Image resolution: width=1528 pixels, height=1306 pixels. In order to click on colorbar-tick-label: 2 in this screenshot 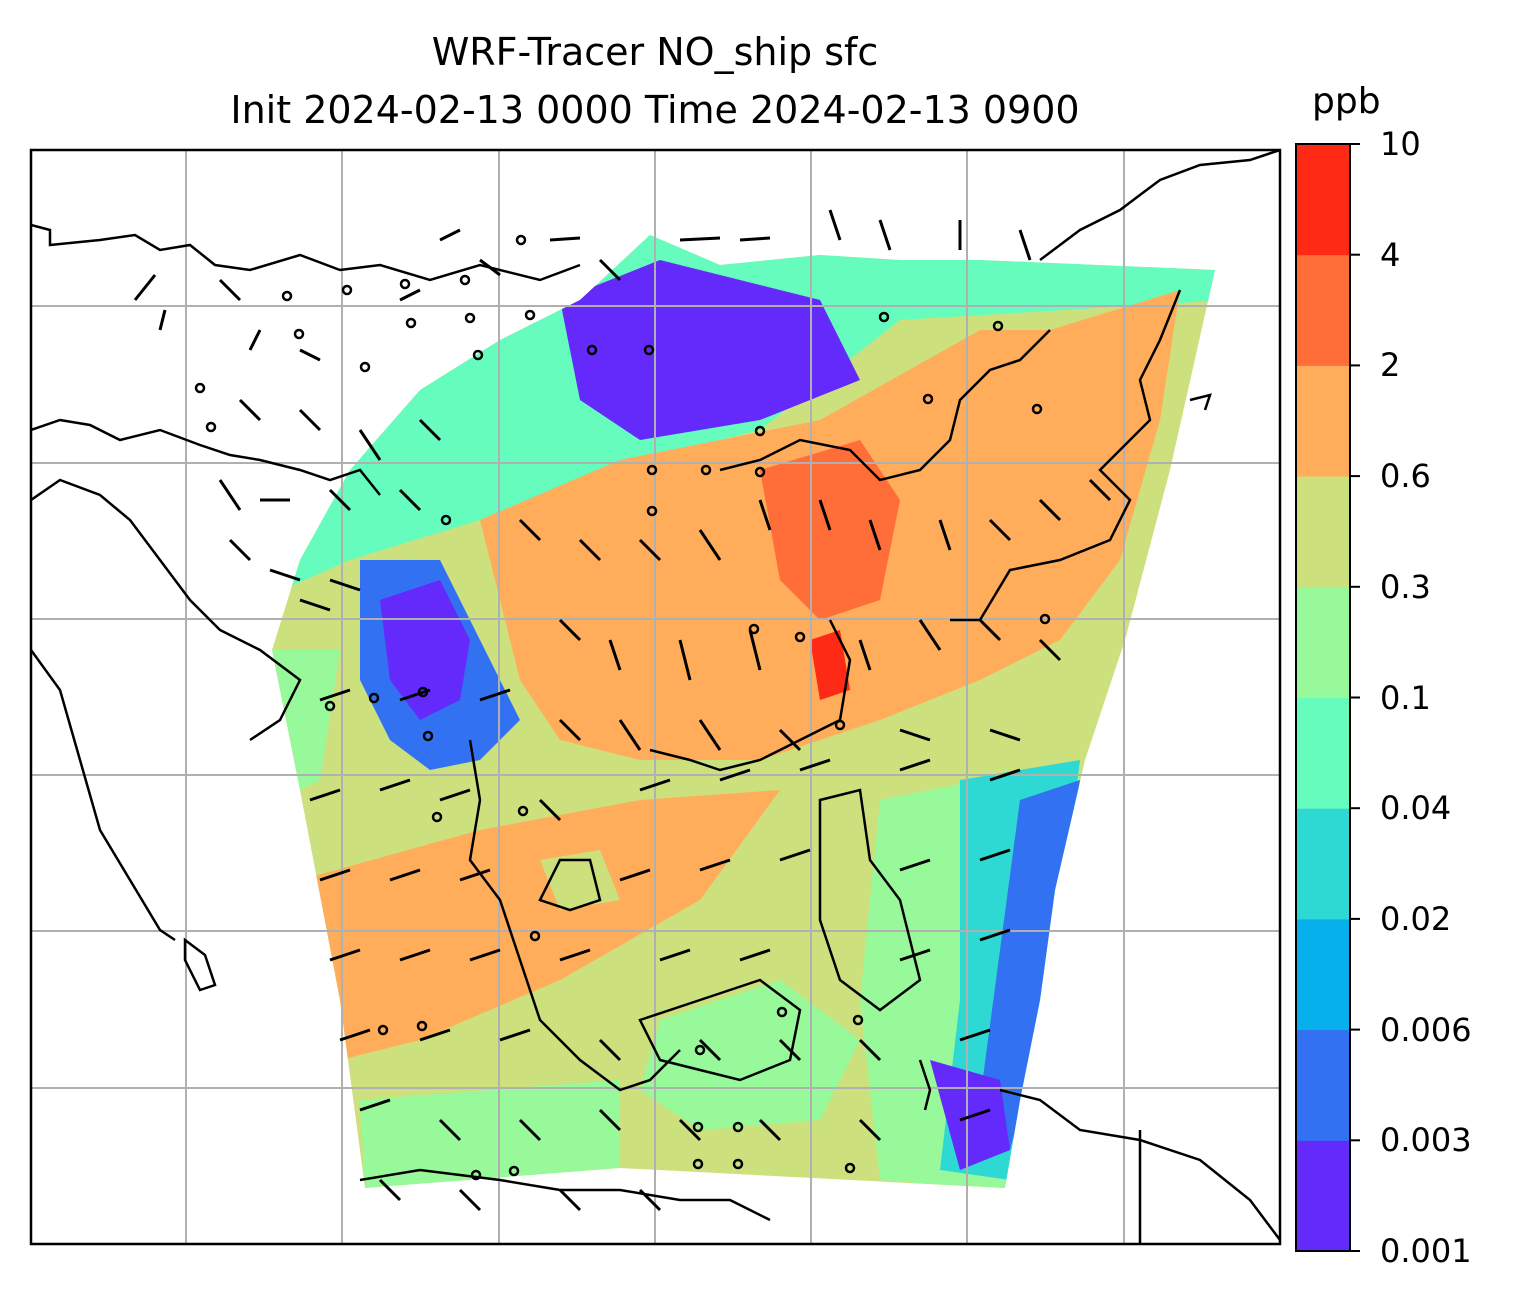, I will do `click(1390, 365)`.